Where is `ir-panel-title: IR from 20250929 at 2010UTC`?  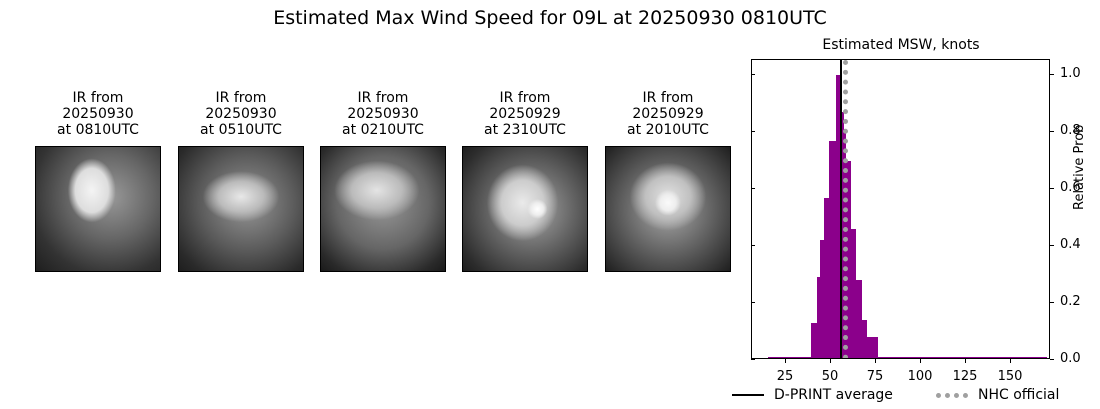
ir-panel-title: IR from 20250929 at 2010UTC is located at coordinates (668, 114).